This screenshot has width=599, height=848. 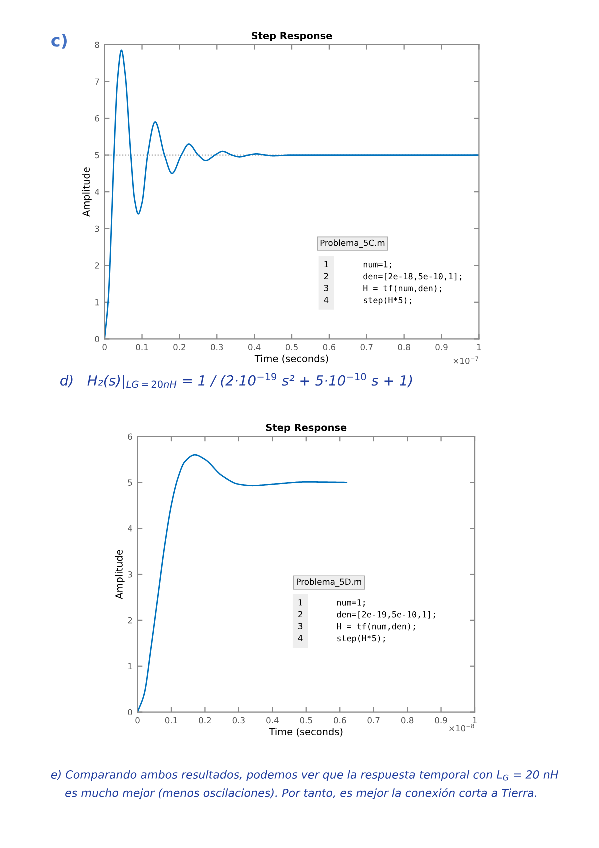 What do you see at coordinates (97, 45) in the screenshot?
I see `y-tick-label: 8` at bounding box center [97, 45].